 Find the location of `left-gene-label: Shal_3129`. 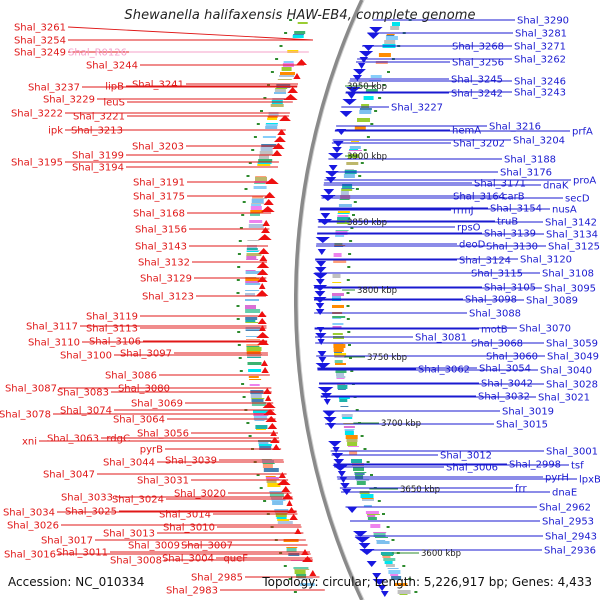

left-gene-label: Shal_3129 is located at coordinates (166, 279).